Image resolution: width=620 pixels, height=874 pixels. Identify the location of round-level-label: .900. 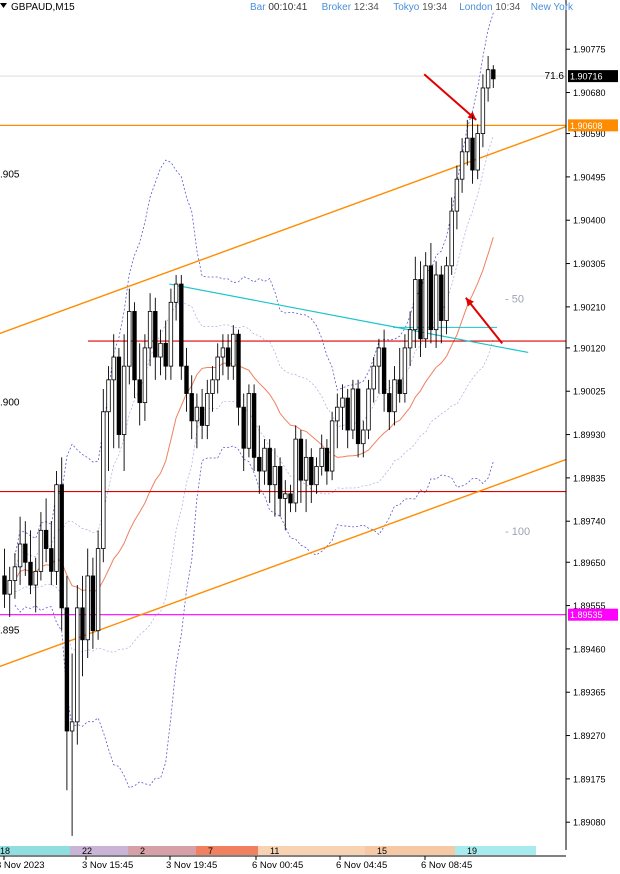
(10, 403).